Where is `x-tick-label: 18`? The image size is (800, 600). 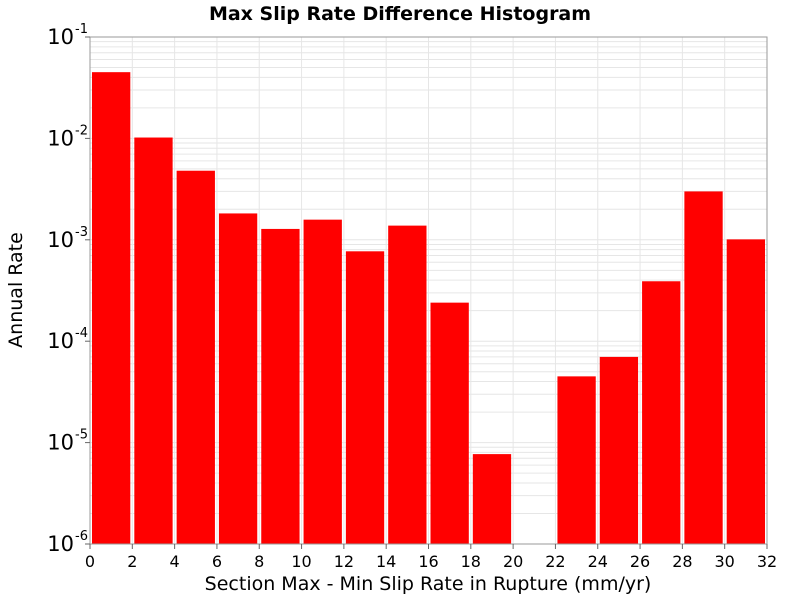 x-tick-label: 18 is located at coordinates (471, 561).